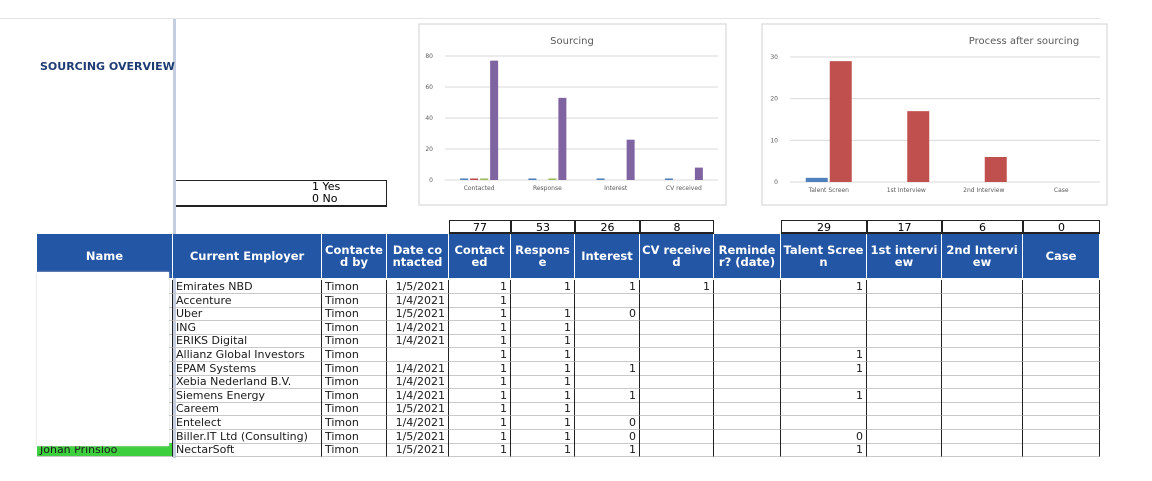 This screenshot has height=481, width=1152. What do you see at coordinates (105, 256) in the screenshot?
I see `column-header: Name` at bounding box center [105, 256].